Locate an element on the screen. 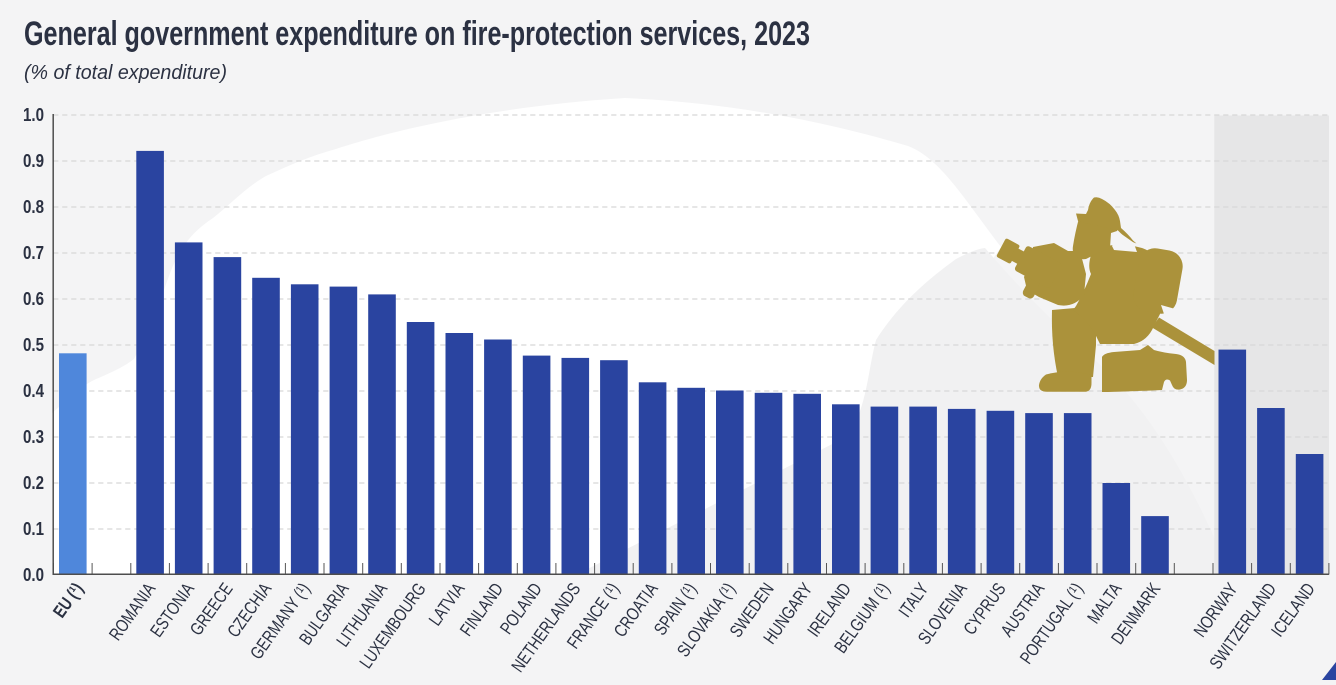 This screenshot has width=1336, height=685. svg-text: 1.0 is located at coordinates (33, 115).